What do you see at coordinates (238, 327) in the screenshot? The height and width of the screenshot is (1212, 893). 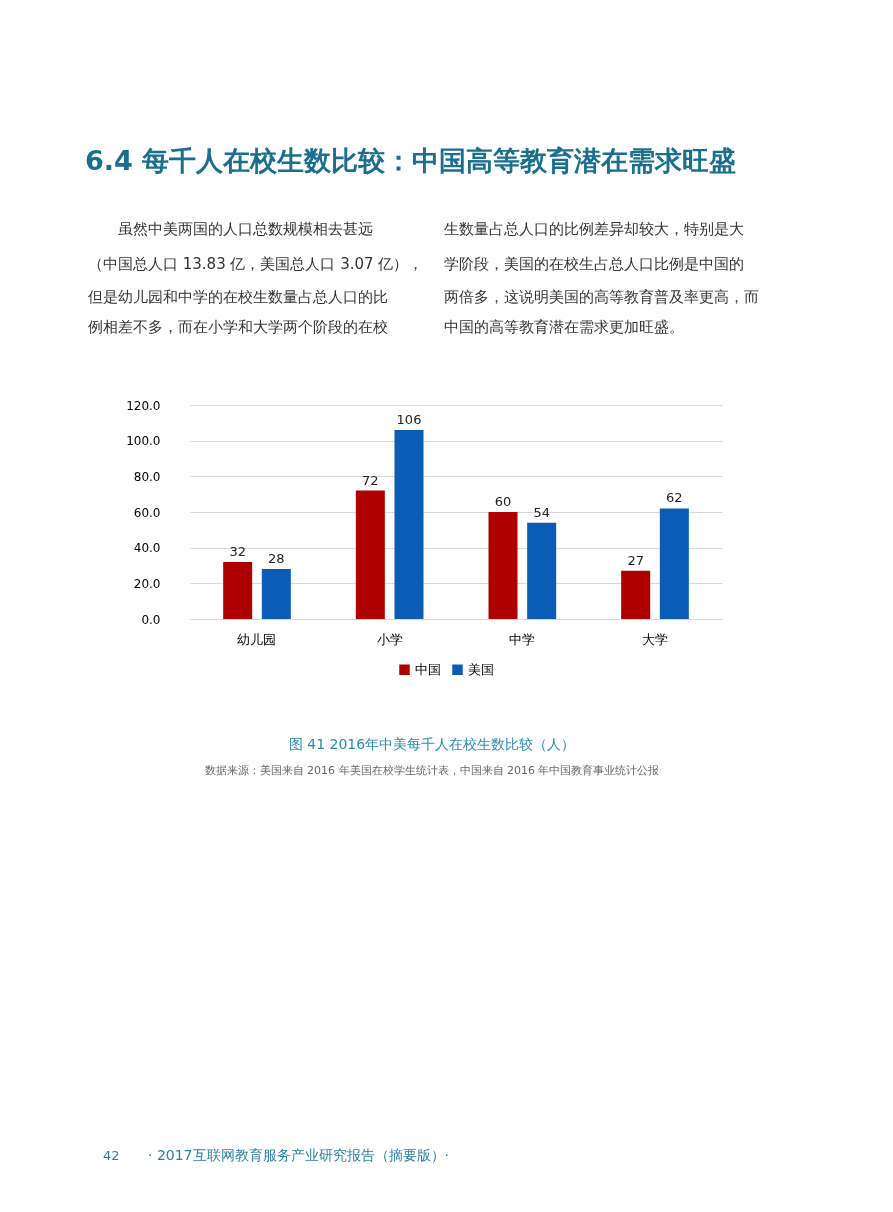 I see `text: 例相差不多，而在小学和大学两个阶段的在校` at bounding box center [238, 327].